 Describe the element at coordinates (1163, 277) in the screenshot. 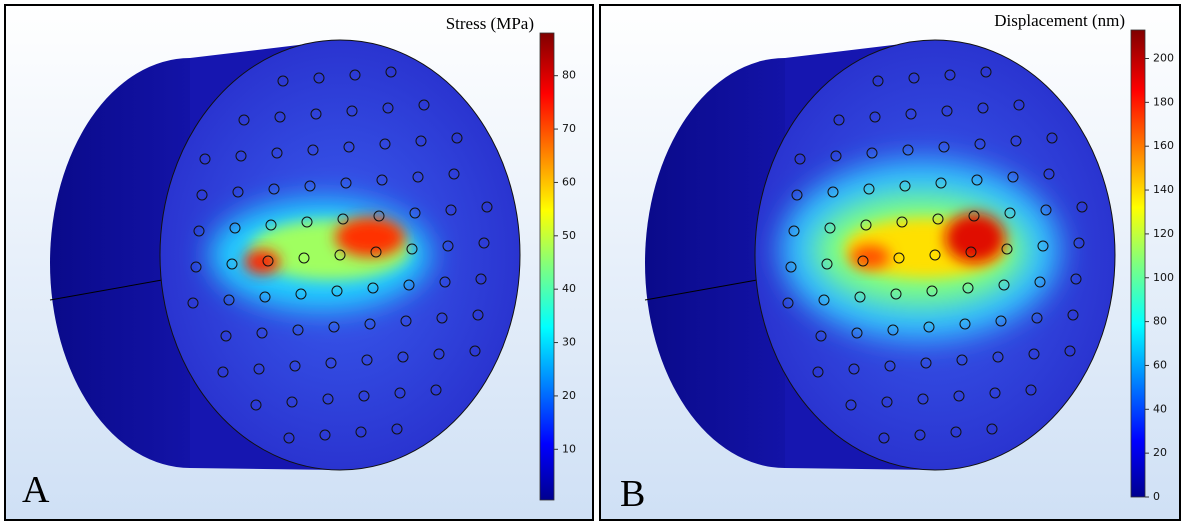

I see `colorbar-tick-label: 100` at that location.